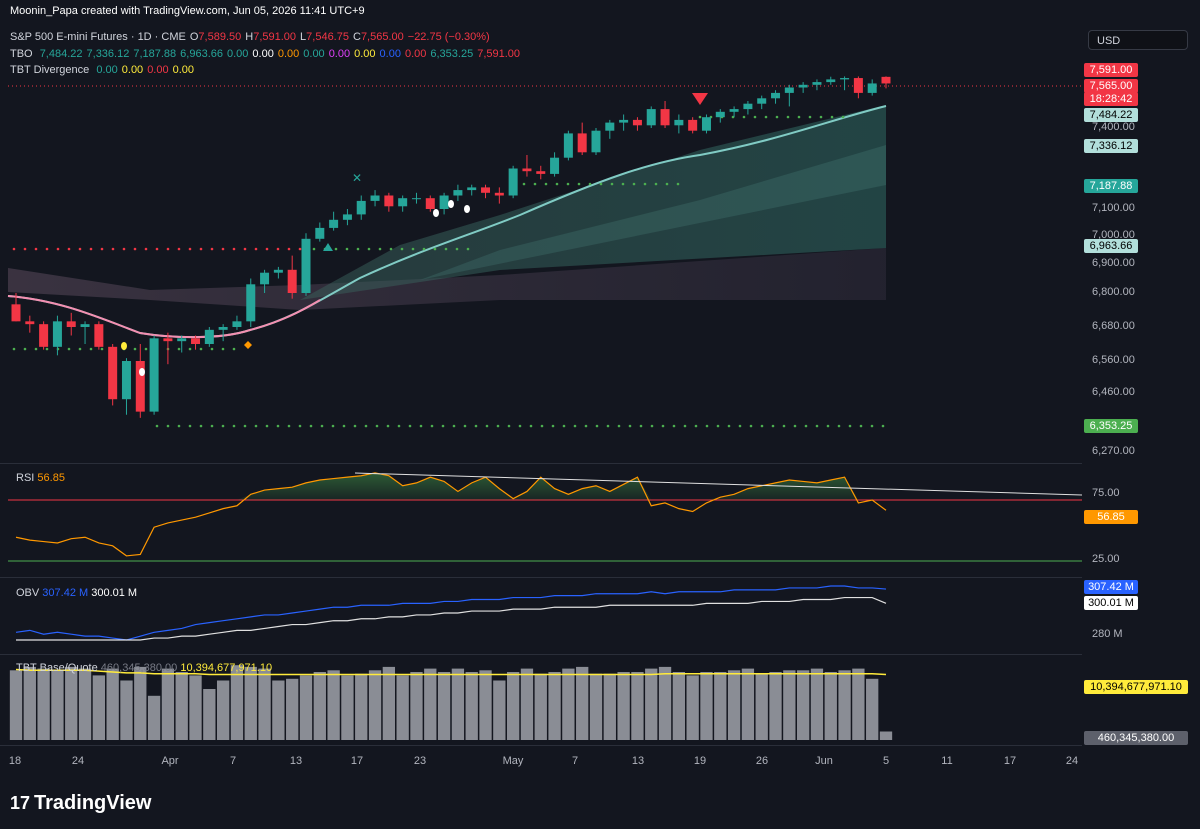  What do you see at coordinates (1111, 426) in the screenshot?
I see `price-badge: 6,353.25` at bounding box center [1111, 426].